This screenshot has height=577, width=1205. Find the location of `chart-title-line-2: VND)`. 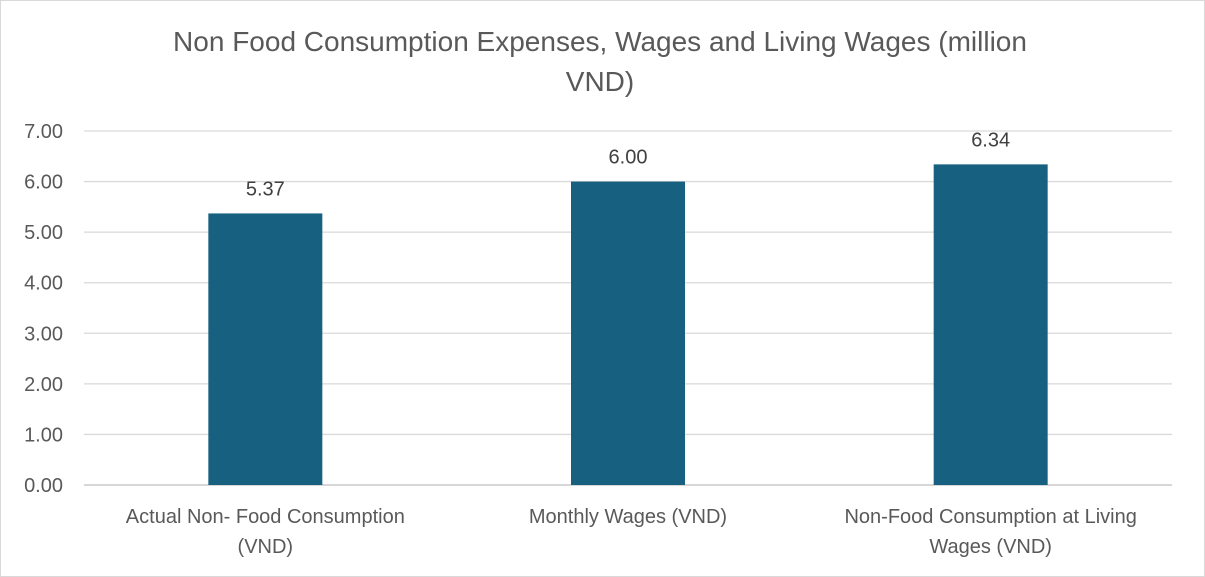

chart-title-line-2: VND) is located at coordinates (600, 81).